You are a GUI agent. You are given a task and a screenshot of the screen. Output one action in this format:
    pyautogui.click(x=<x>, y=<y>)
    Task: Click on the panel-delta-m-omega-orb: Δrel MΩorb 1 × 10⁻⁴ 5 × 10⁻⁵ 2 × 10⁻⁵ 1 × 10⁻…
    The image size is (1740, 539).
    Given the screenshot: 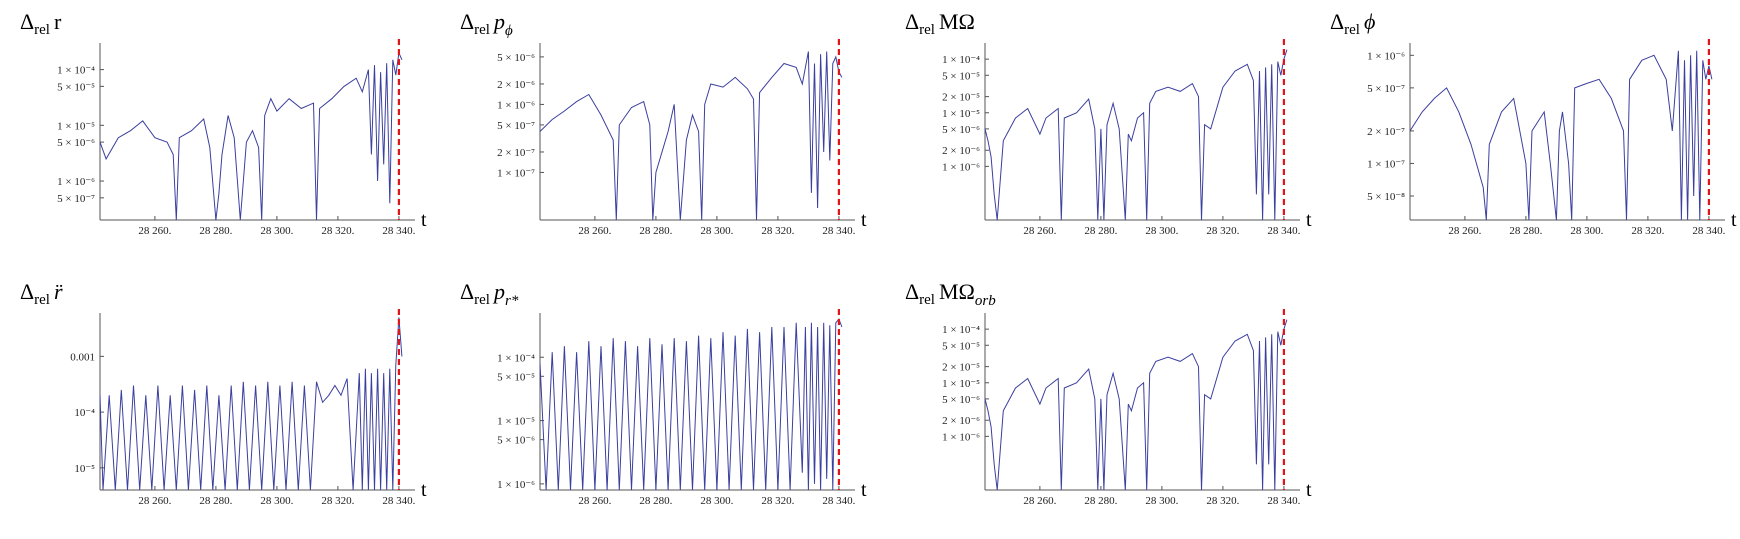 What is the action you would take?
    pyautogui.click(x=1115, y=405)
    